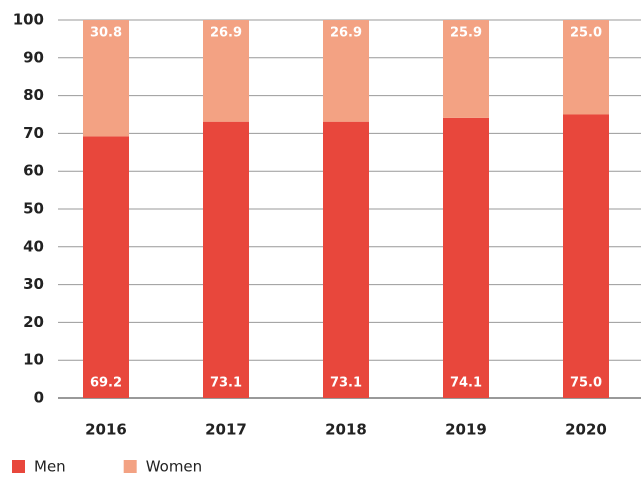 Image resolution: width=641 pixels, height=481 pixels. Describe the element at coordinates (586, 33) in the screenshot. I see `value-label: 25.0` at that location.